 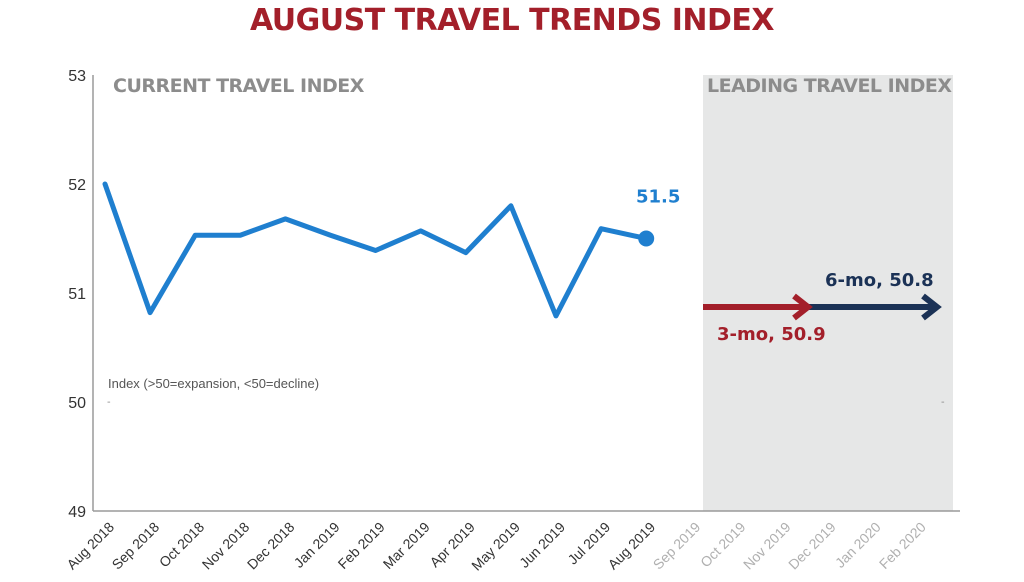 I want to click on x-tick-label: Sep 2018, so click(x=136, y=546).